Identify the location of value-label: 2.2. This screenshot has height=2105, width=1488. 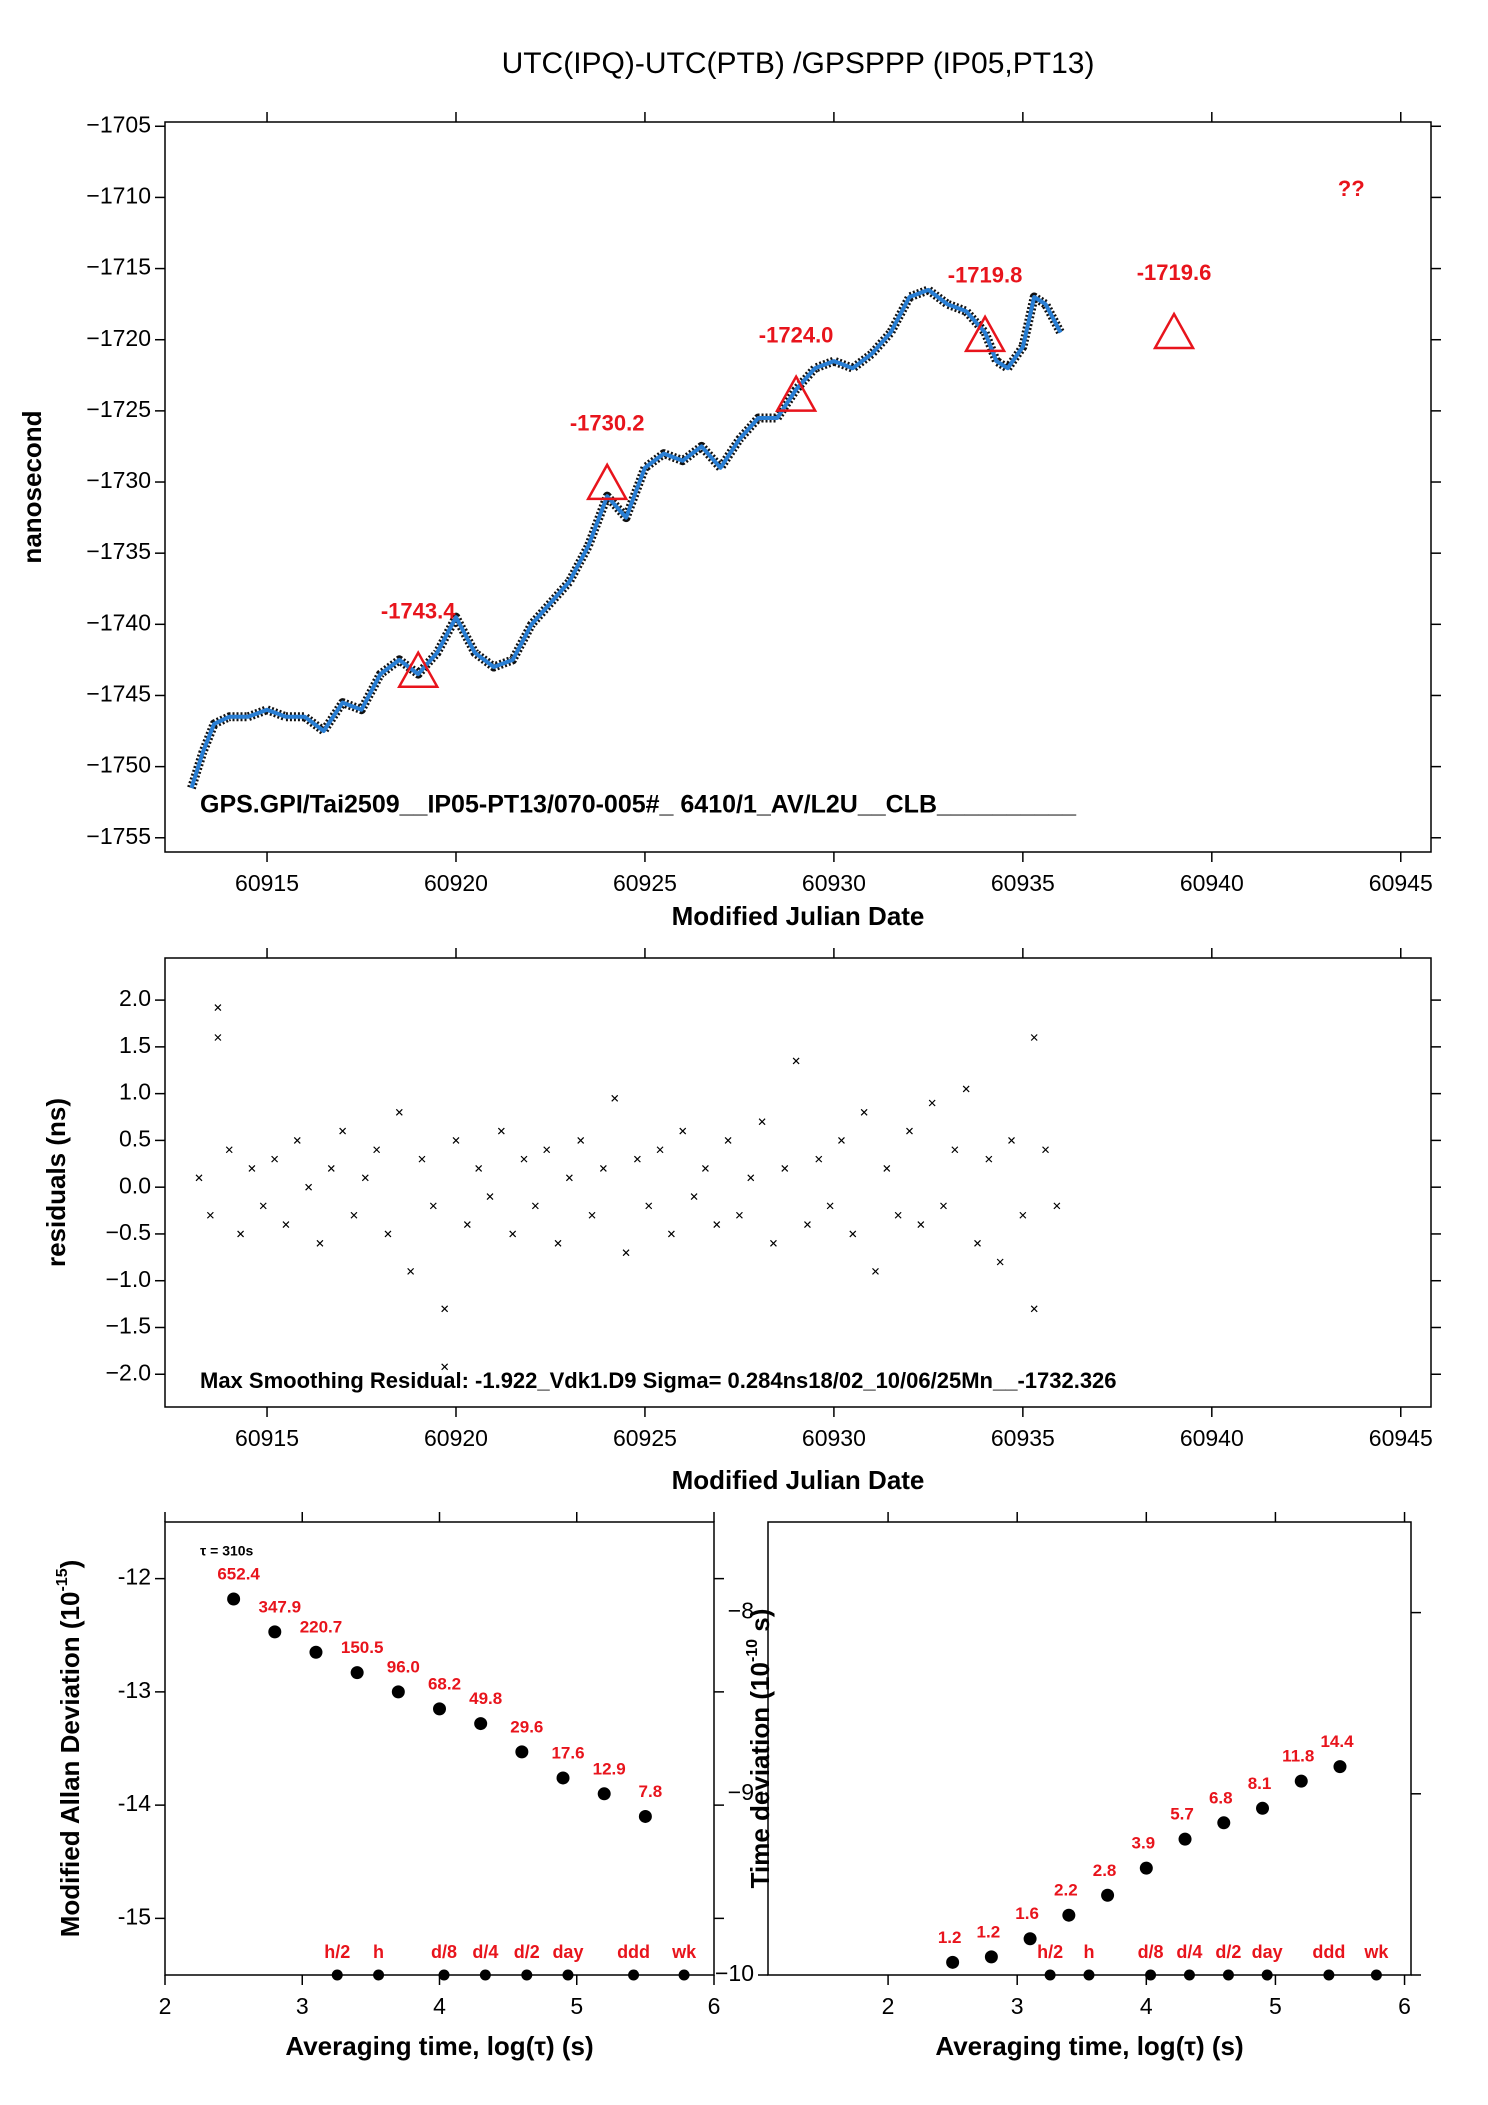
(1066, 1890).